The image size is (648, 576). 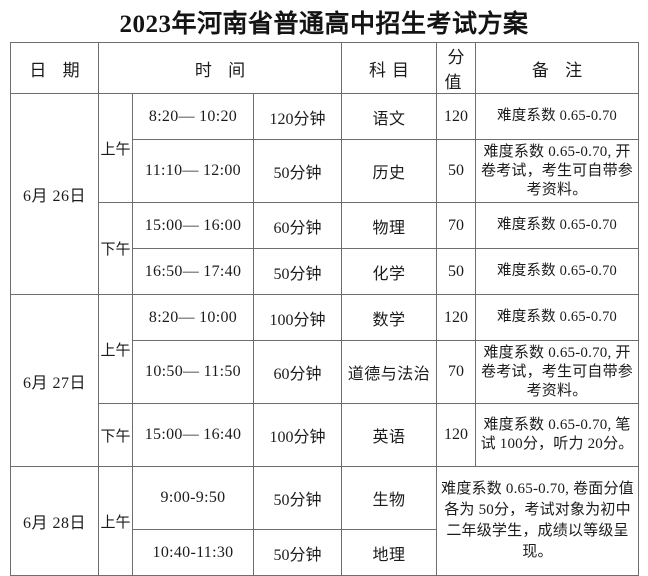 I want to click on cell-time-range: 15:00— 16:00, so click(x=193, y=225).